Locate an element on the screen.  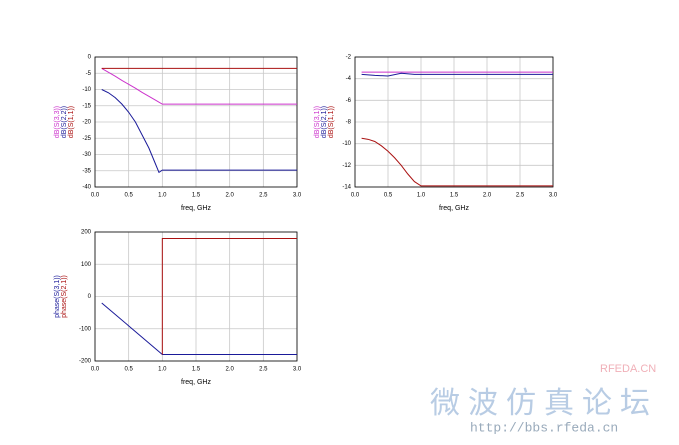
y-tick-label: -6 is located at coordinates (349, 101).